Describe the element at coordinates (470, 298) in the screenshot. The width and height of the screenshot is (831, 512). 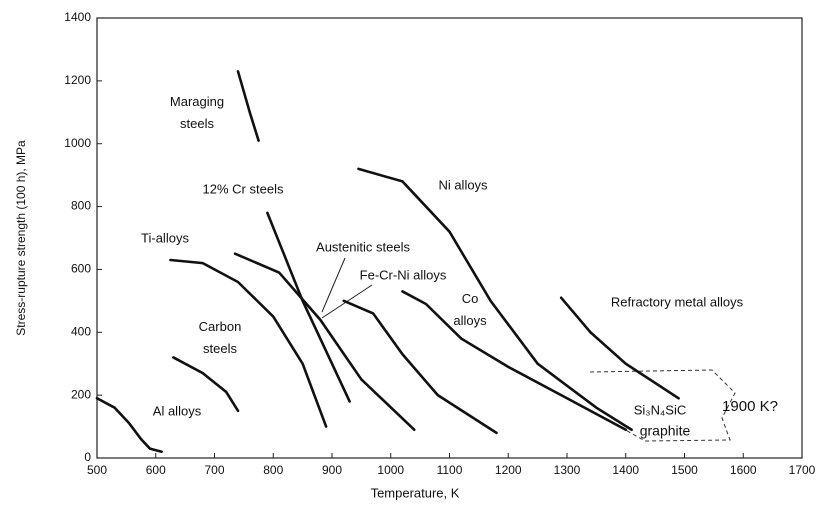
I see `curve-label-line: Co` at that location.